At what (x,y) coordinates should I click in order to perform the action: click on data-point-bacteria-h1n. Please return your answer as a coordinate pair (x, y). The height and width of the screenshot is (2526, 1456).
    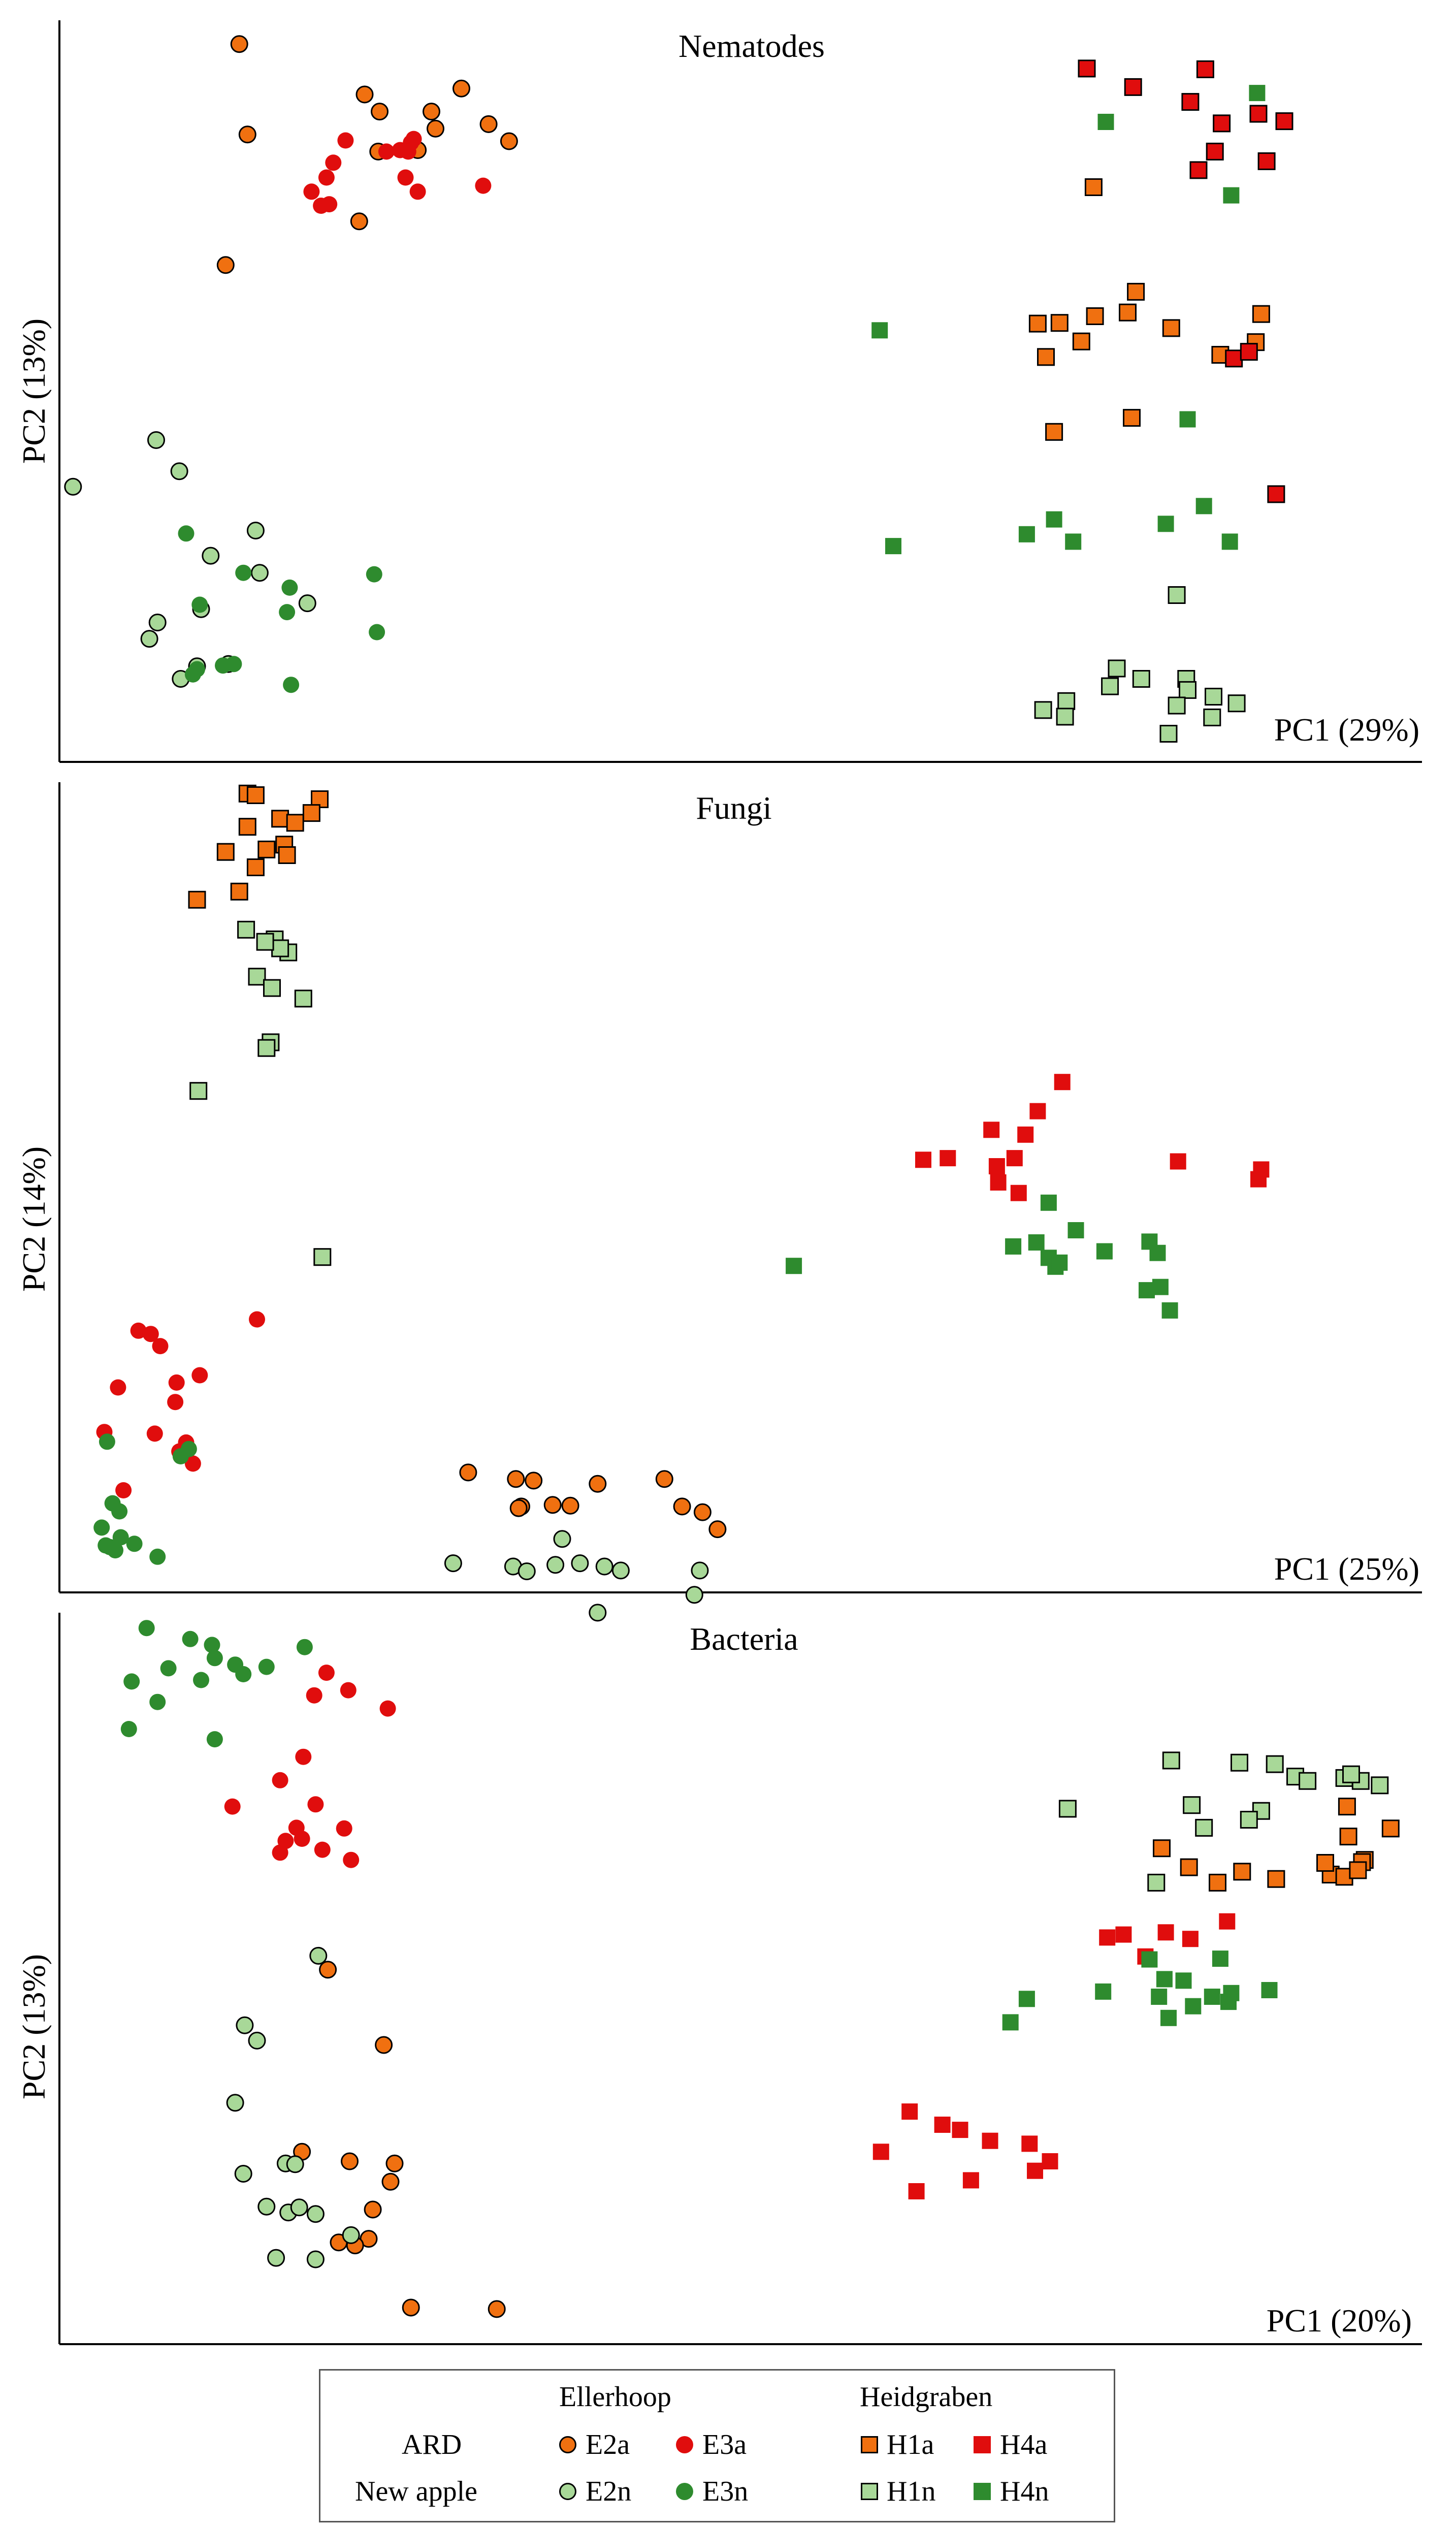
    Looking at the image, I should click on (1171, 1760).